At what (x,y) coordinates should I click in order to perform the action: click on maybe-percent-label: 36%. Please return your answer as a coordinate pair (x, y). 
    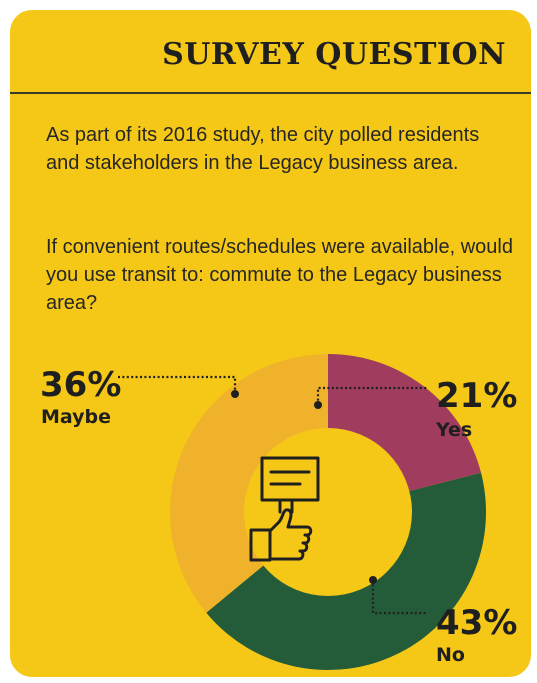
    Looking at the image, I should click on (81, 385).